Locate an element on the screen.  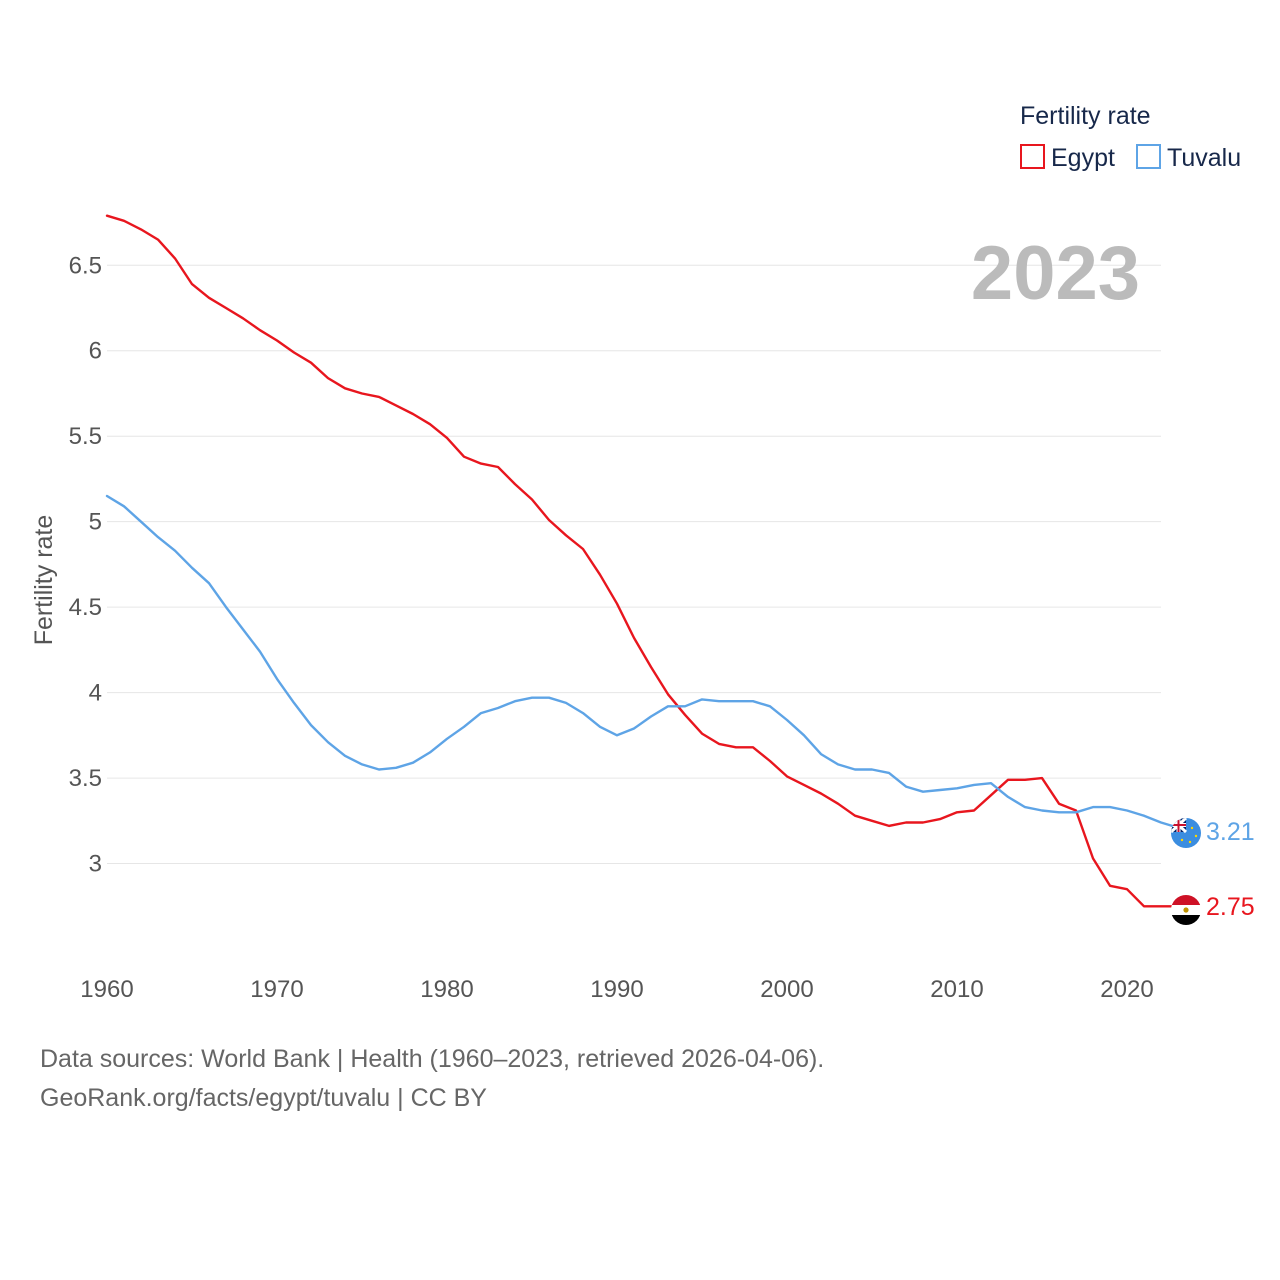
x-tick-label: 1970 is located at coordinates (276, 989).